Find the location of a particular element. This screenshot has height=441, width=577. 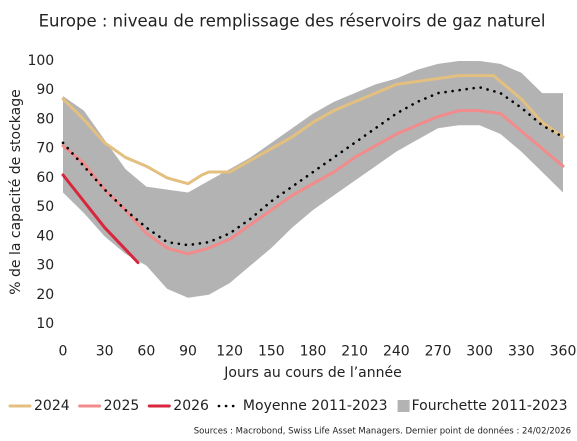

x-tick-label: 120 is located at coordinates (229, 352).